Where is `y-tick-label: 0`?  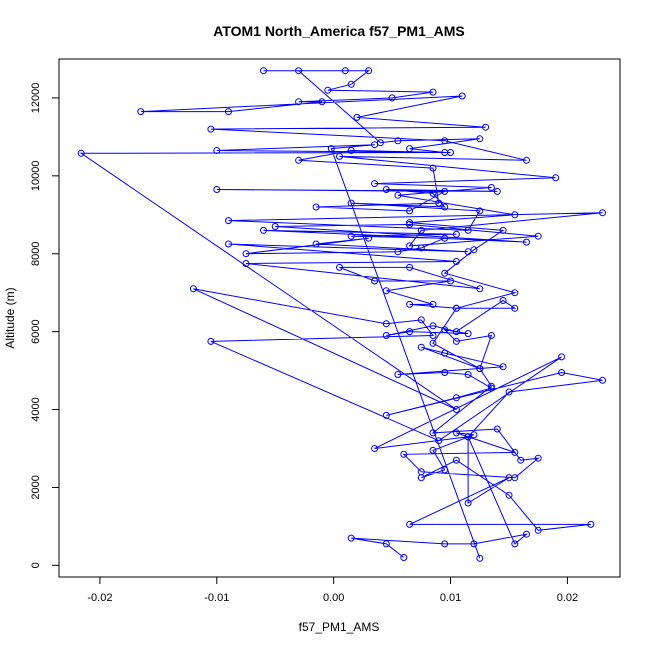
y-tick-label: 0 is located at coordinates (36, 565).